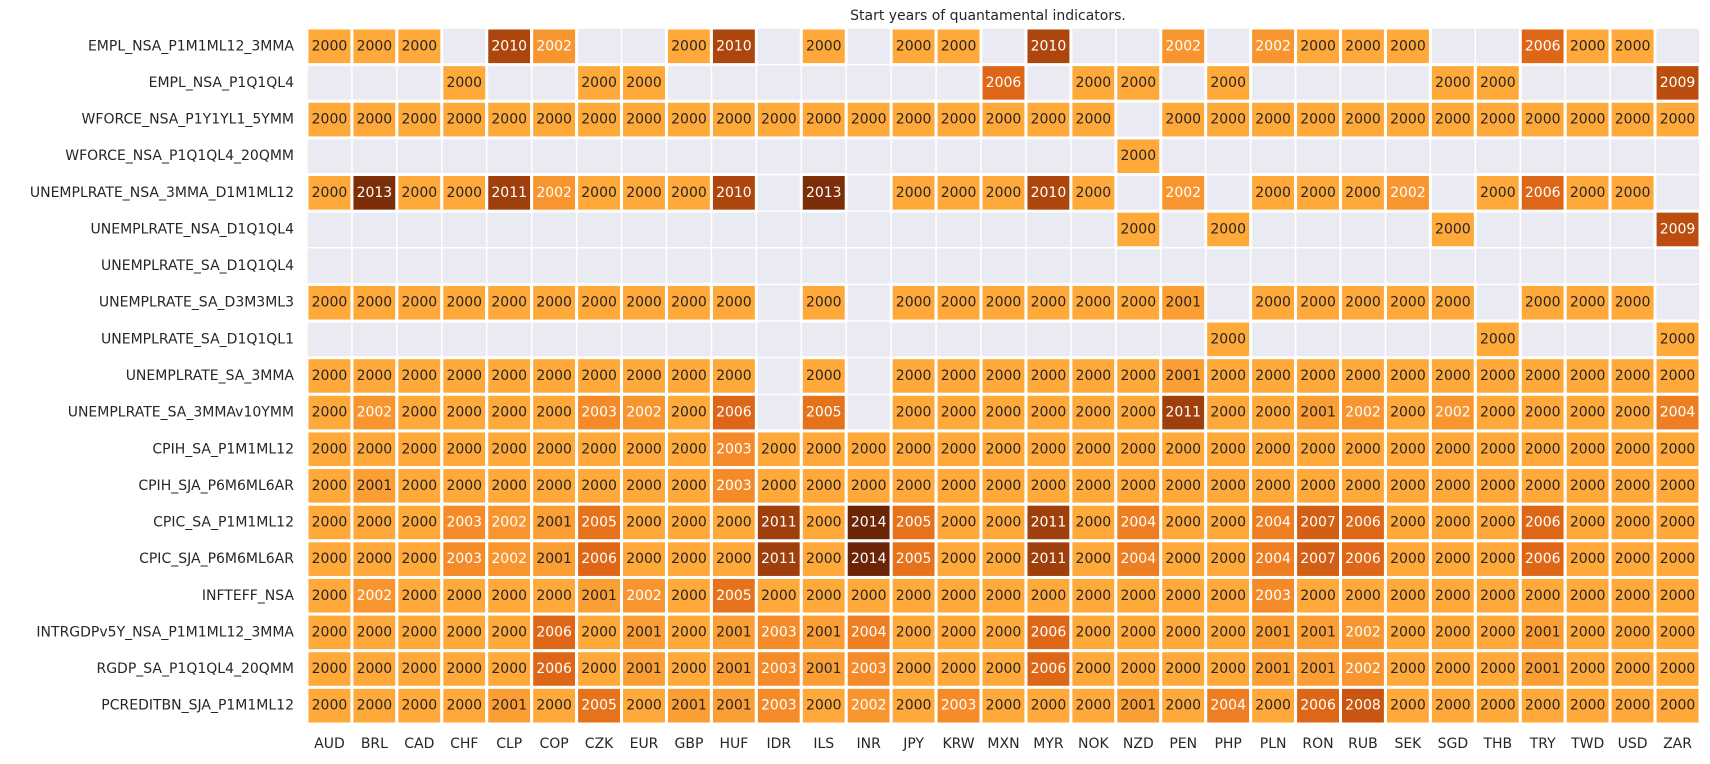 Image resolution: width=1710 pixels, height=764 pixels. What do you see at coordinates (197, 339) in the screenshot?
I see `y-tick-label: UNEMPLRATE_SA_D1Q1QL1` at bounding box center [197, 339].